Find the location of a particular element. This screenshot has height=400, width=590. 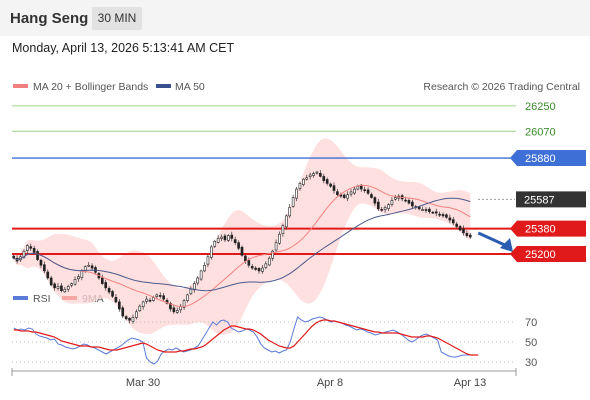

ma50-legend-label: MA 50 is located at coordinates (190, 87).